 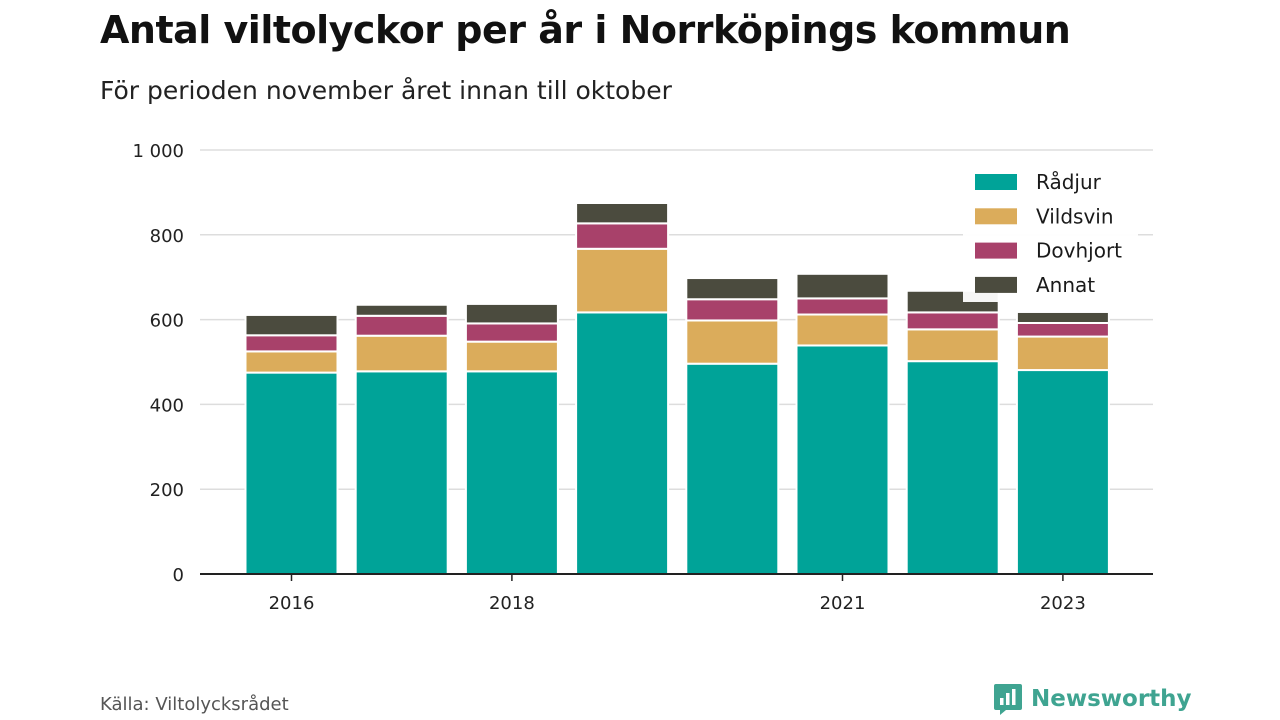 What do you see at coordinates (167, 321) in the screenshot?
I see `y-tick-label: 600` at bounding box center [167, 321].